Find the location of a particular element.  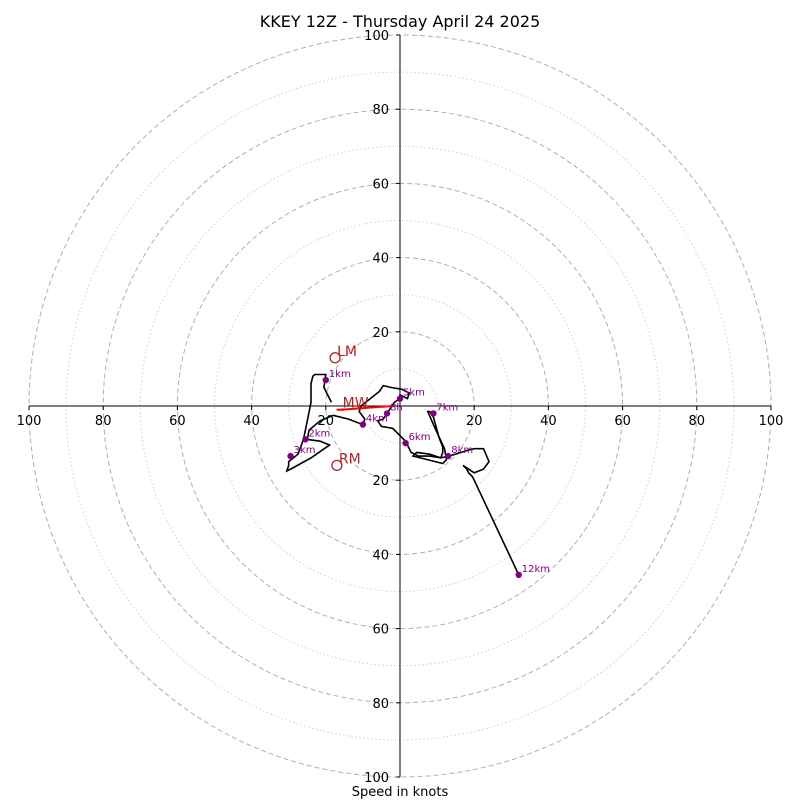

height-marker-4km is located at coordinates (363, 424).